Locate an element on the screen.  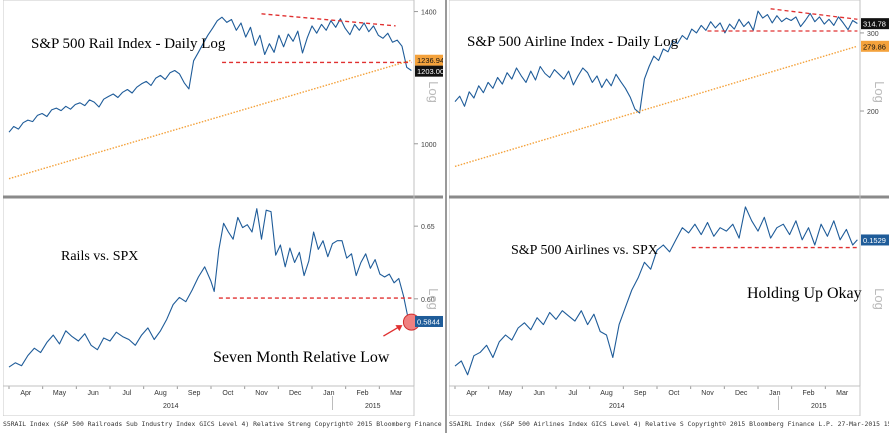
last-value-label: 279.86 is located at coordinates (874, 46).